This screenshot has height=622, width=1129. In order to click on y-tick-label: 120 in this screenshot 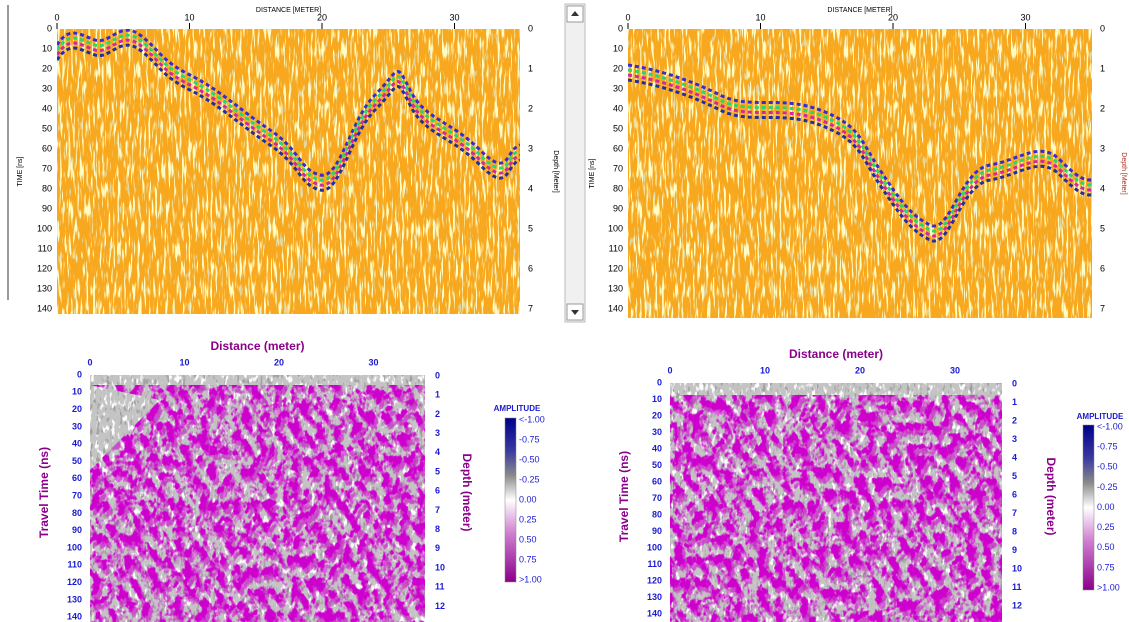, I will do `click(74, 582)`.